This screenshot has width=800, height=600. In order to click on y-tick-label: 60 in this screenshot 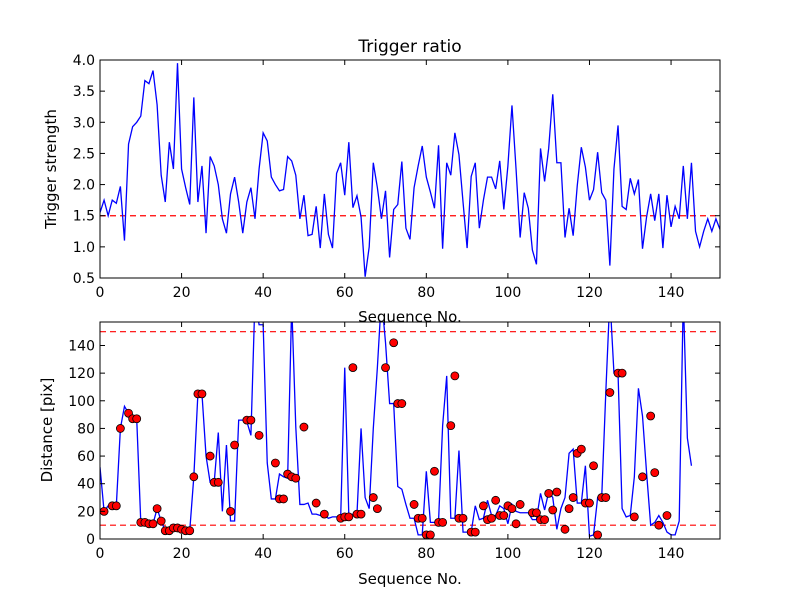, I will do `click(86, 457)`.